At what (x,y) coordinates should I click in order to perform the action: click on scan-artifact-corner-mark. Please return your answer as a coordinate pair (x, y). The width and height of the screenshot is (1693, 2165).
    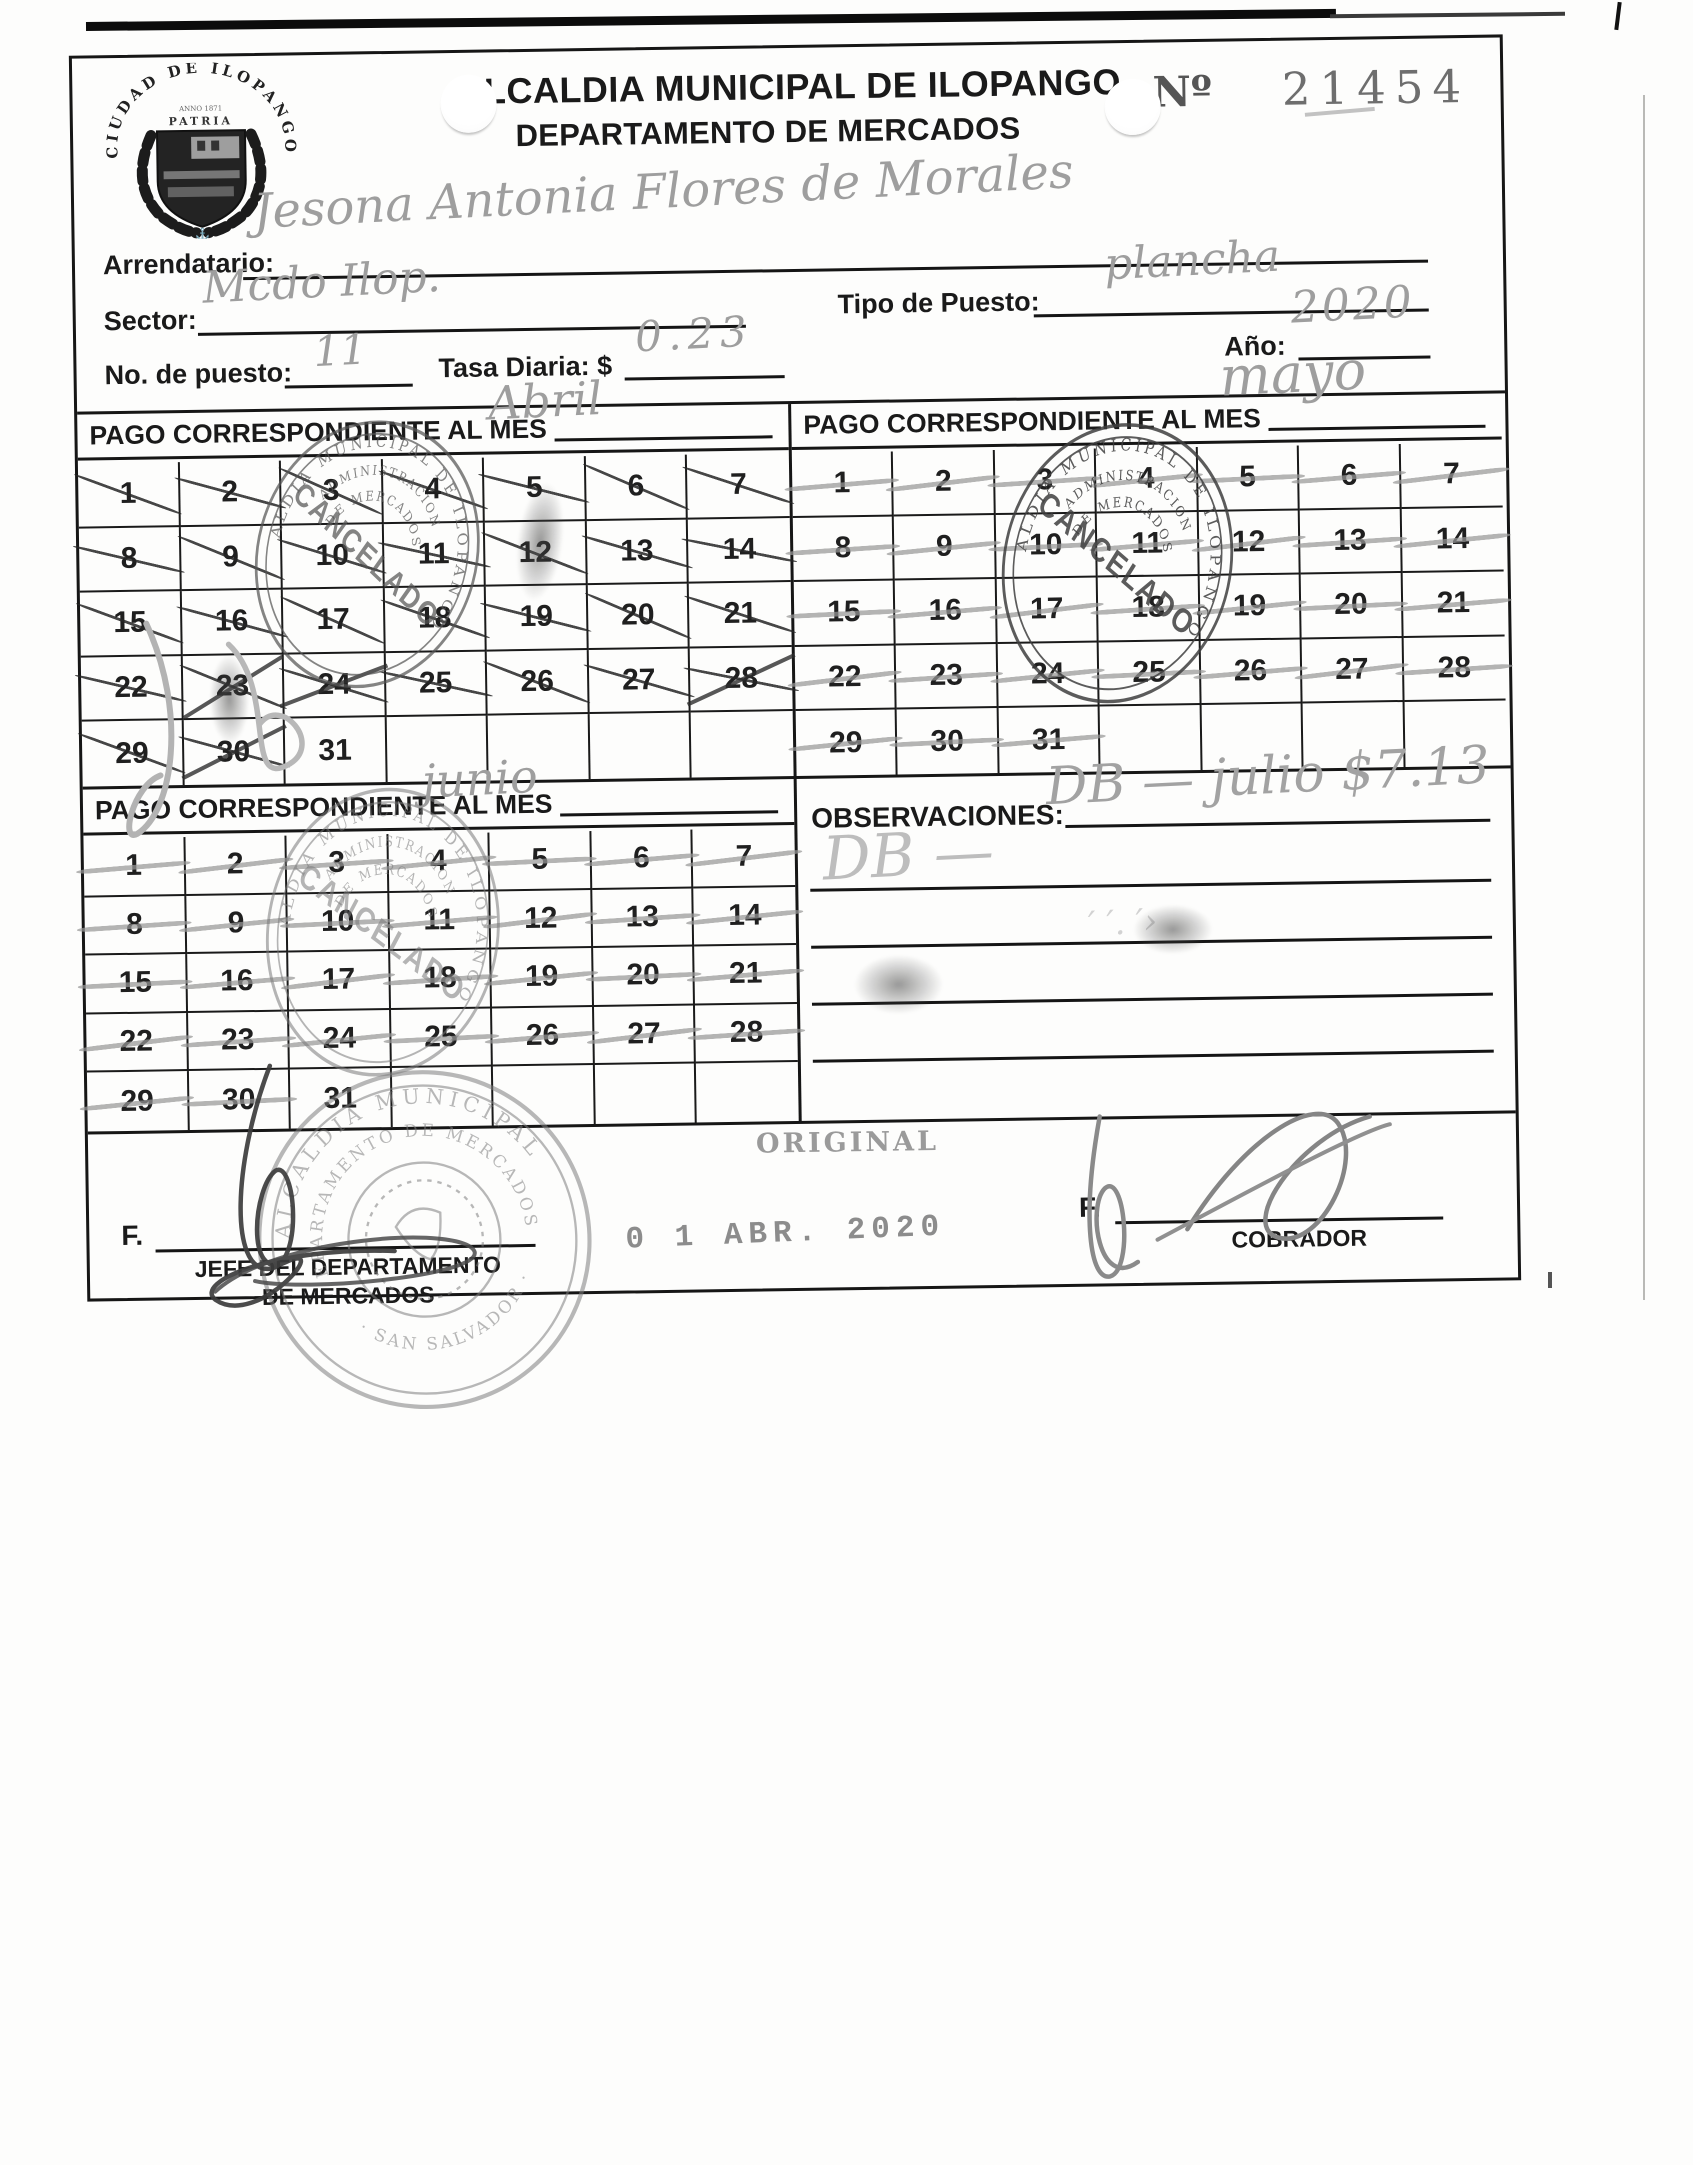
    Looking at the image, I should click on (1618, 16).